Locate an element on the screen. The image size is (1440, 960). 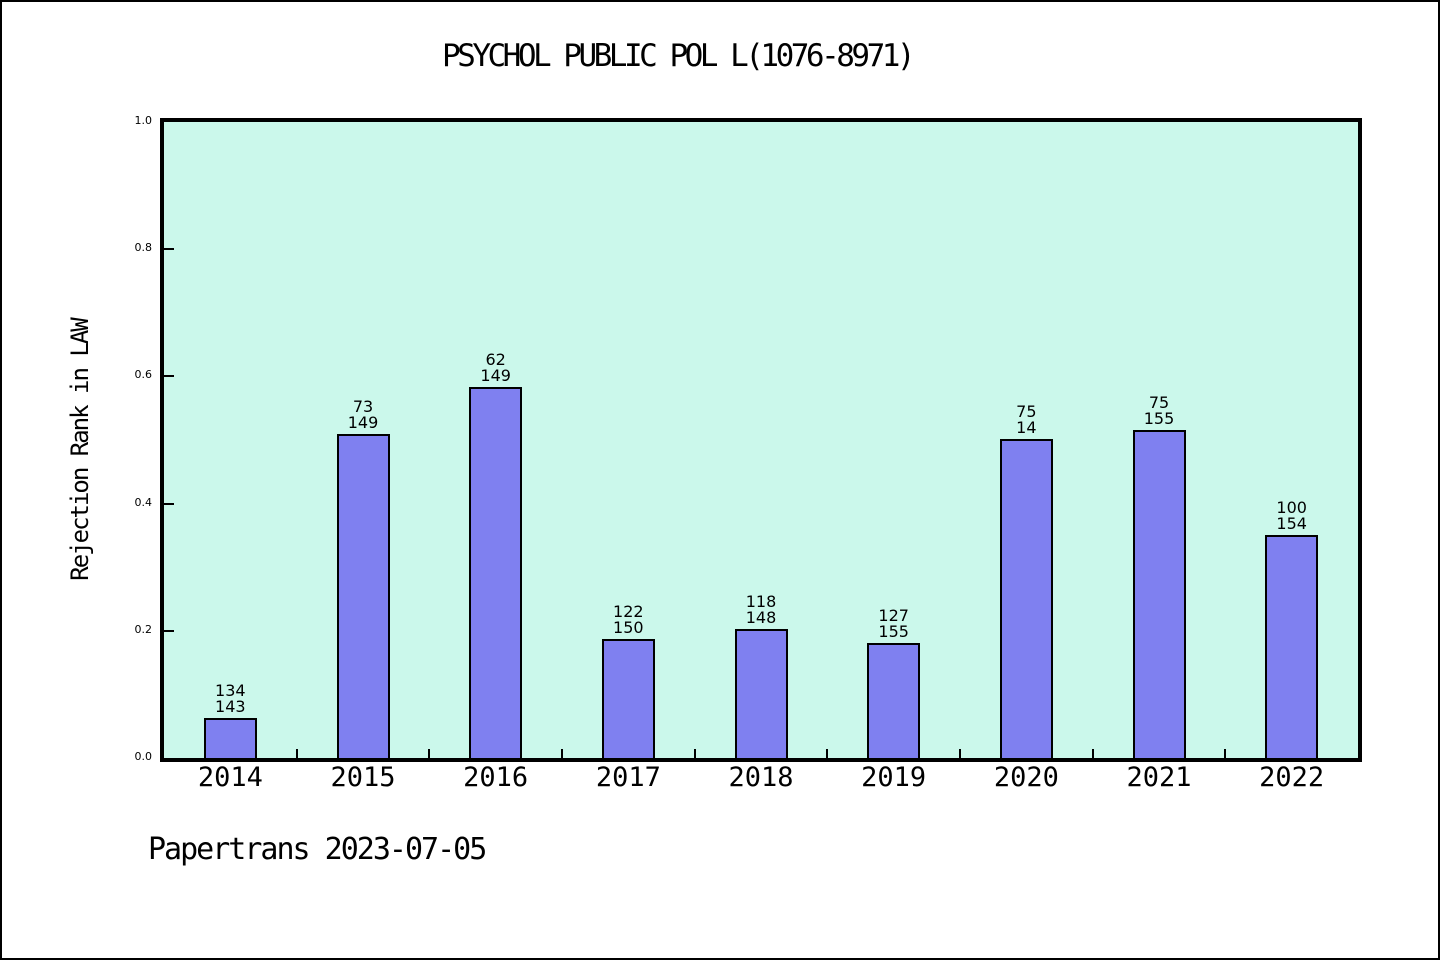
bar-2022 is located at coordinates (1292, 646).